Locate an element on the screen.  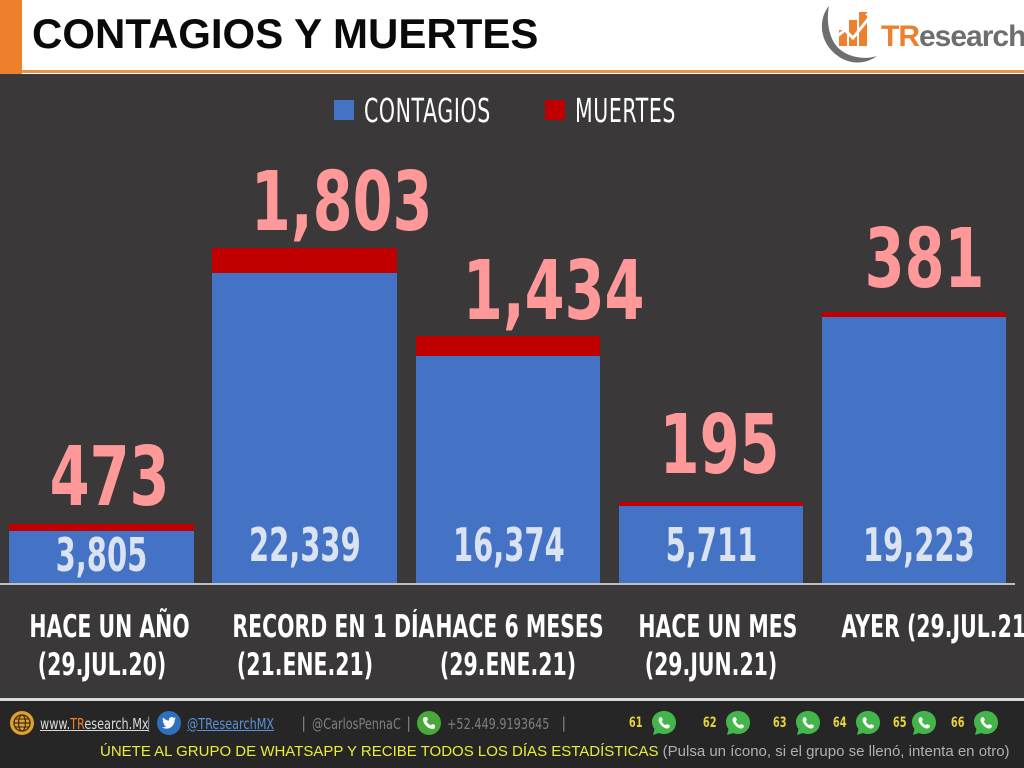
twitter-link: @TResearchMX is located at coordinates (231, 723).